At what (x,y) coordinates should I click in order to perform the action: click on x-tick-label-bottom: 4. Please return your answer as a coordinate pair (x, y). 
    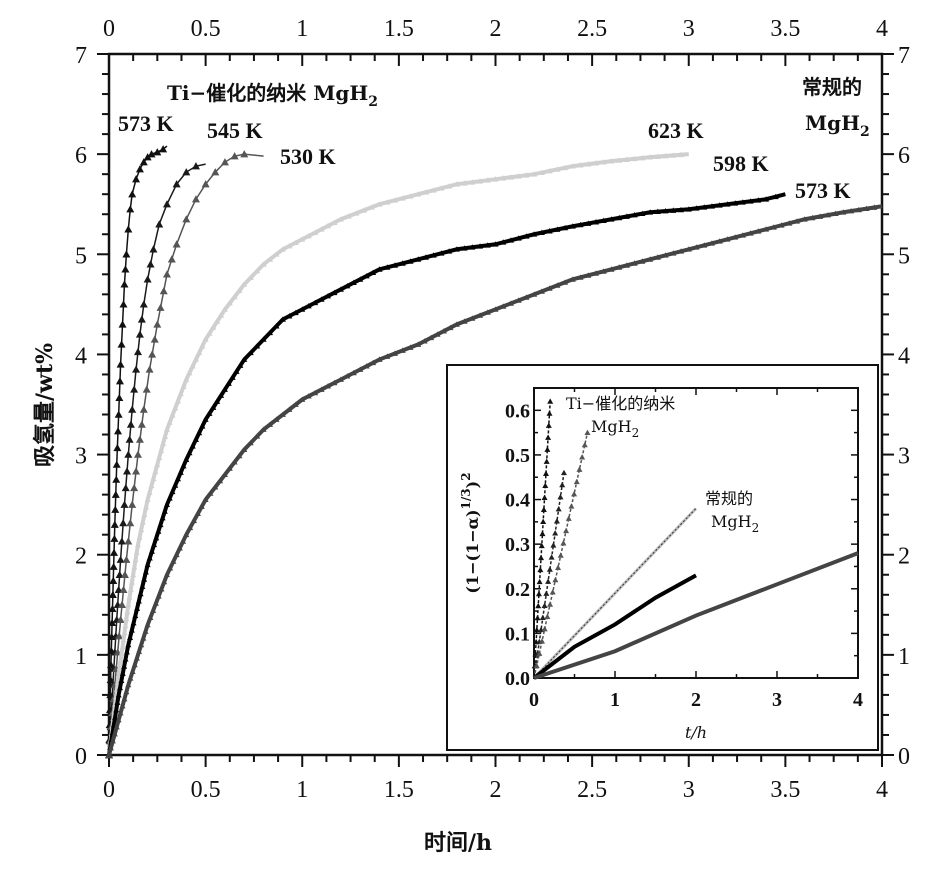
    Looking at the image, I should click on (882, 790).